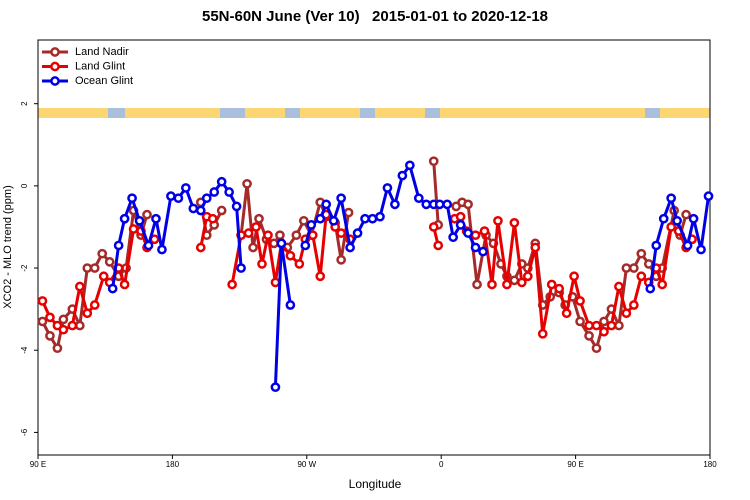 The image size is (750, 500). What do you see at coordinates (24, 432) in the screenshot?
I see `y-tick-label: -6` at bounding box center [24, 432].